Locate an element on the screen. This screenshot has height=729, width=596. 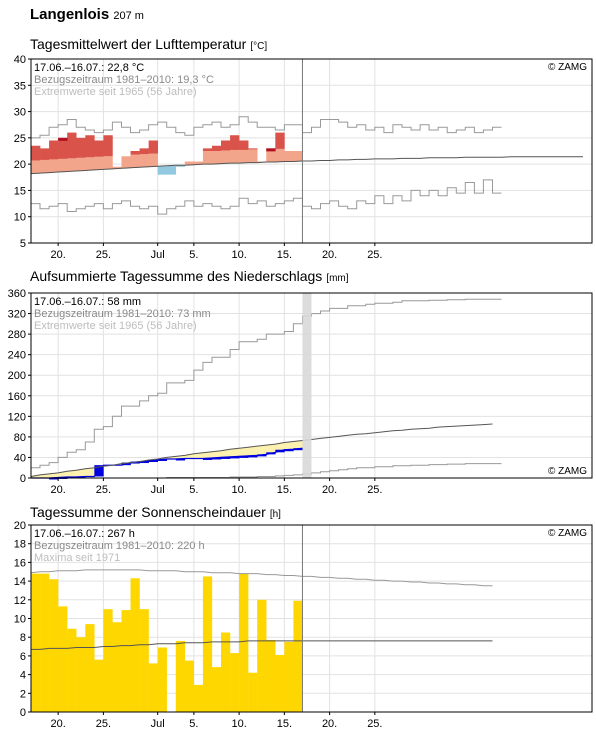
sunshine-xtick-label: 25. is located at coordinates (103, 723).